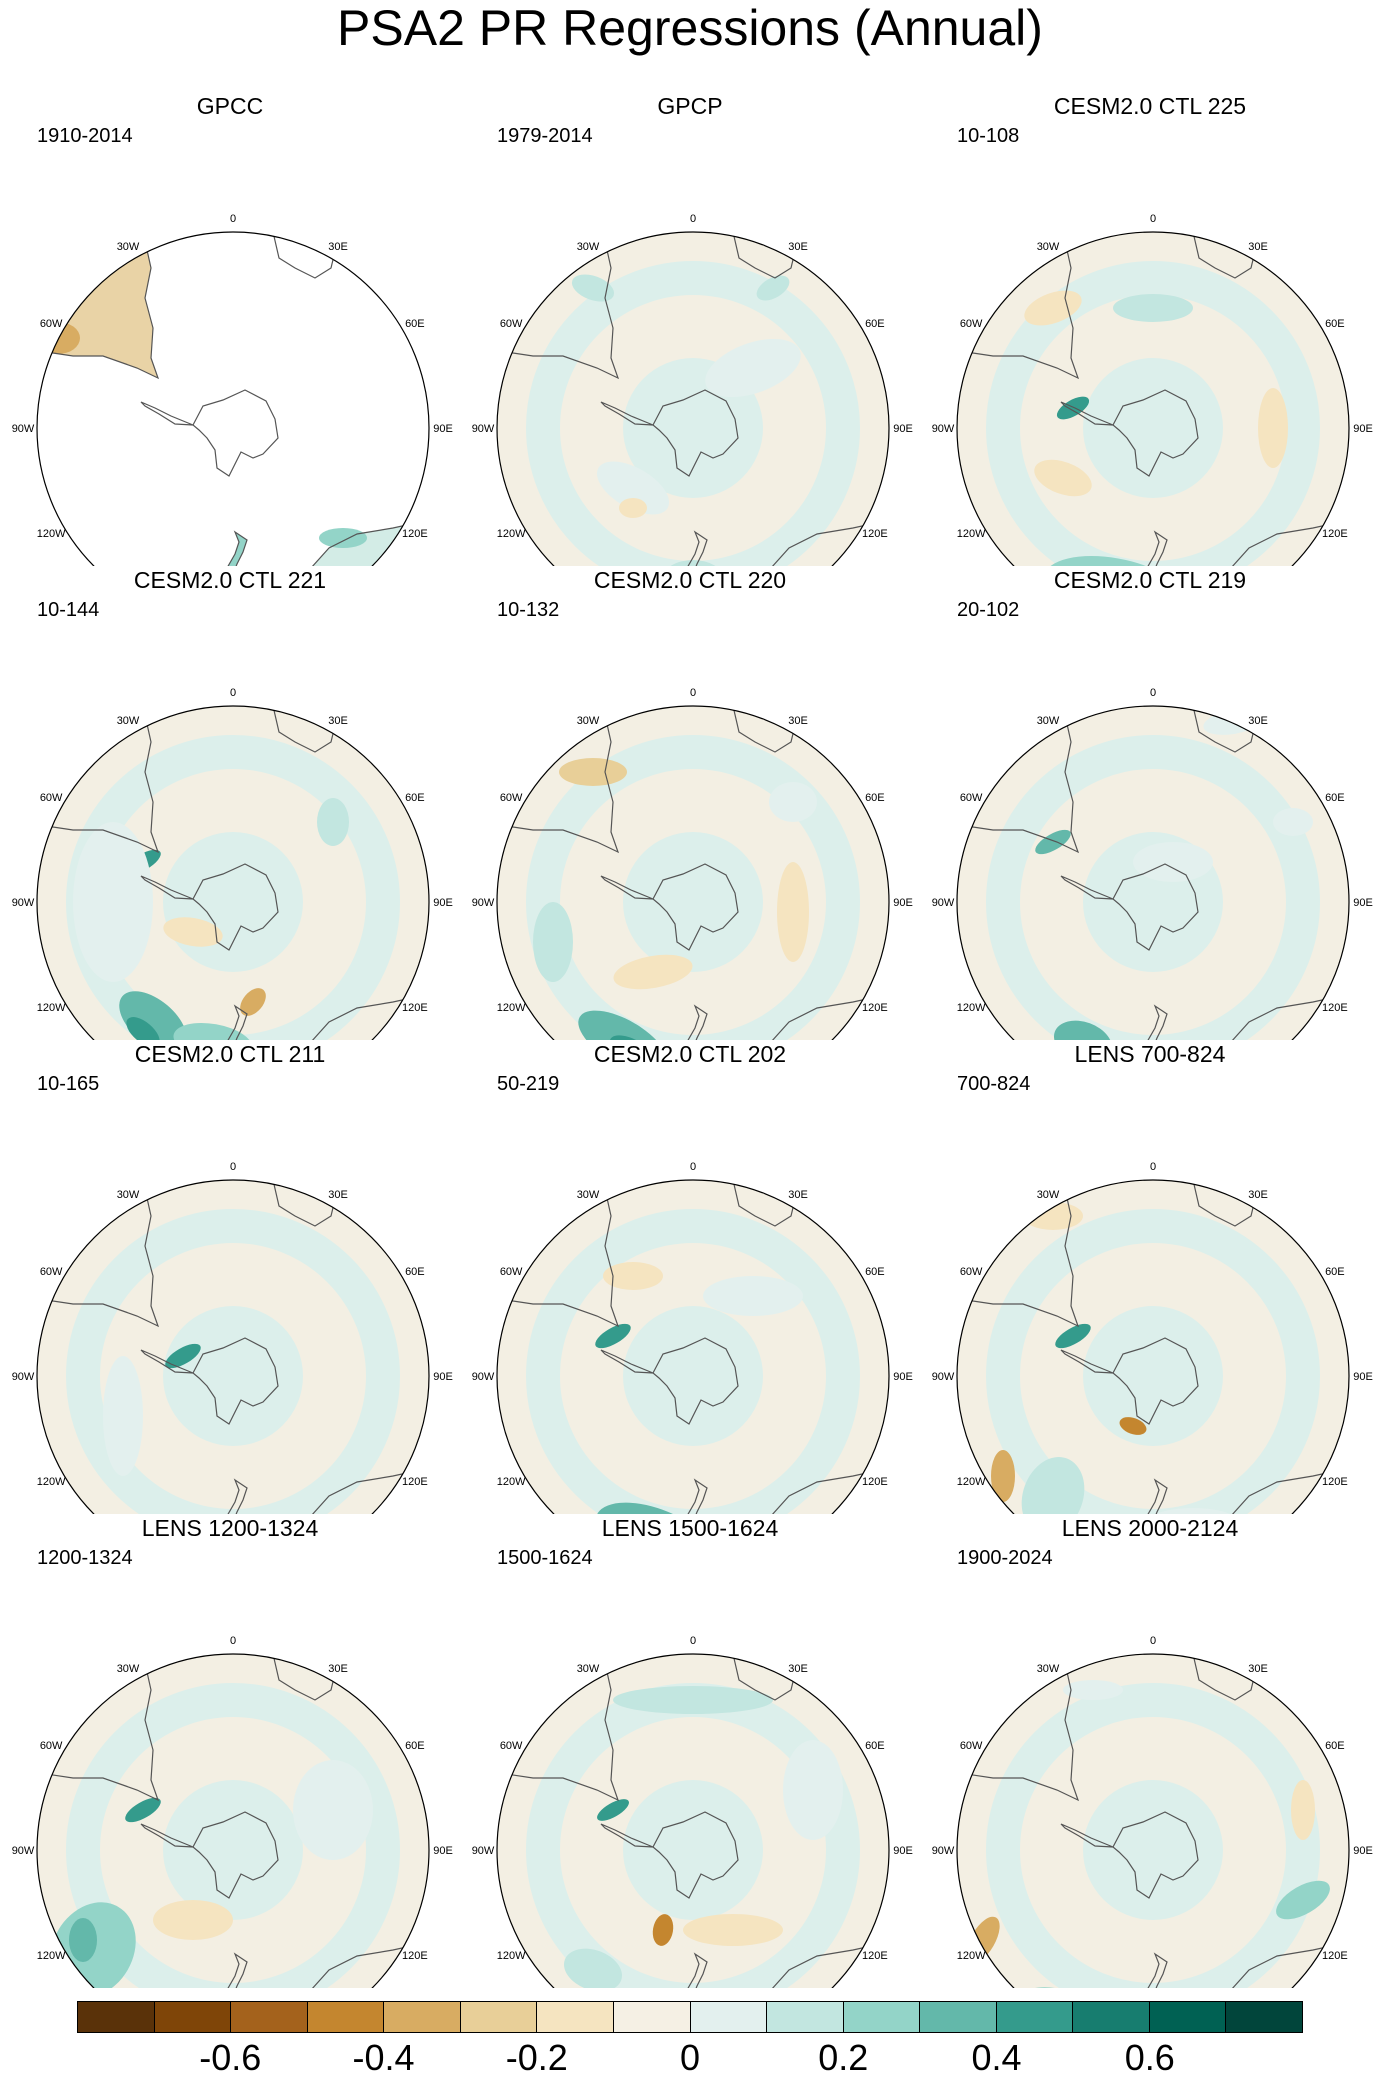 This screenshot has width=1380, height=2082. Describe the element at coordinates (230, 580) in the screenshot. I see `panel-title: CESM2.0 CTL 221` at that location.